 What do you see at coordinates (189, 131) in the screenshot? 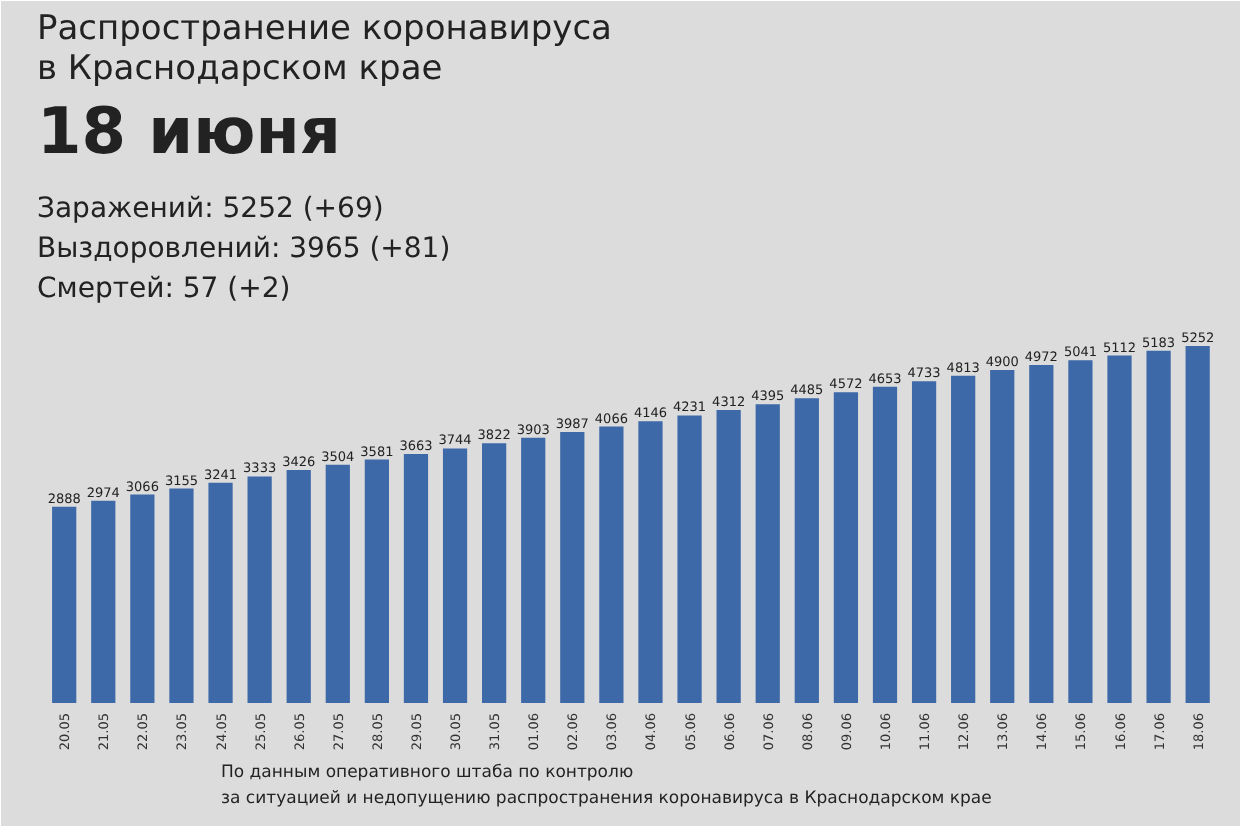
I see `chart-subtitle: 18 июня` at bounding box center [189, 131].